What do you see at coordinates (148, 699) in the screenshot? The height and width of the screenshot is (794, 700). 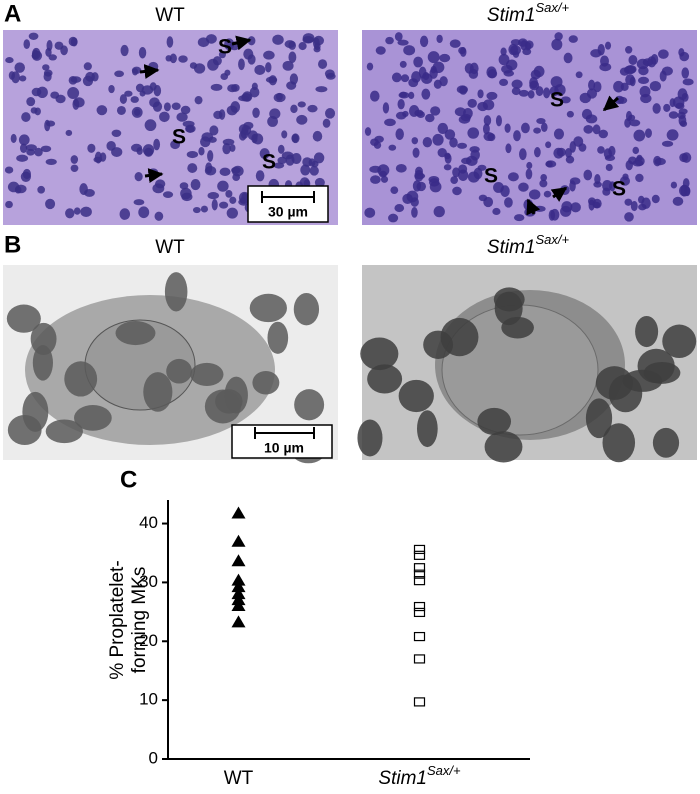 I see `y-tick-label: 10` at bounding box center [148, 699].